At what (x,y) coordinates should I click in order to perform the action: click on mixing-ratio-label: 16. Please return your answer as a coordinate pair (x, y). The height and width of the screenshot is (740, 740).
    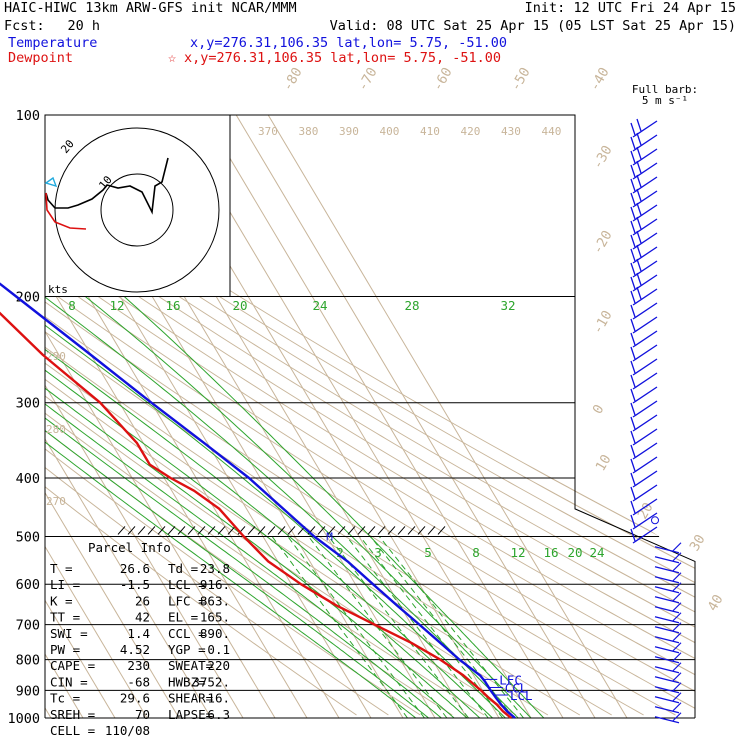
    Looking at the image, I should click on (172, 305).